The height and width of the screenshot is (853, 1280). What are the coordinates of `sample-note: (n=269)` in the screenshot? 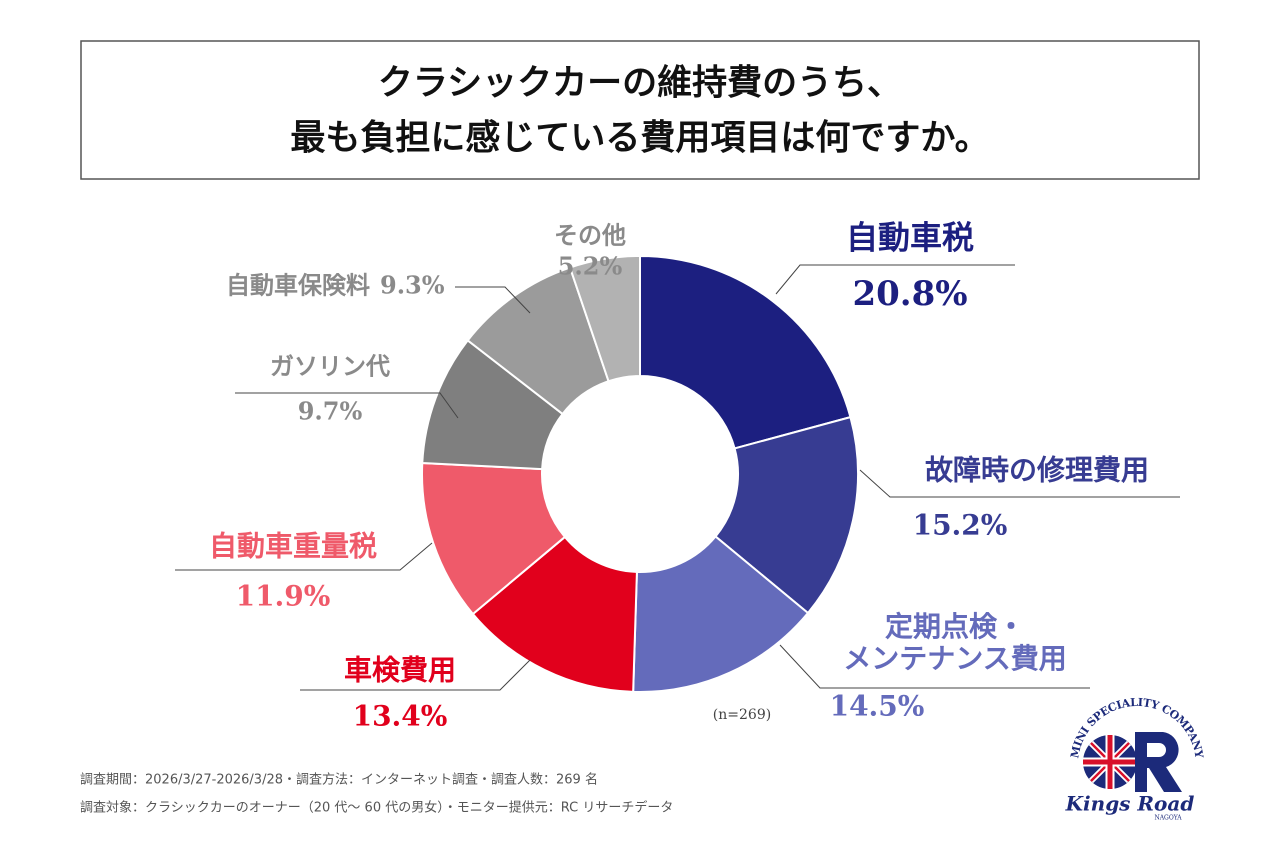 It's located at (742, 715).